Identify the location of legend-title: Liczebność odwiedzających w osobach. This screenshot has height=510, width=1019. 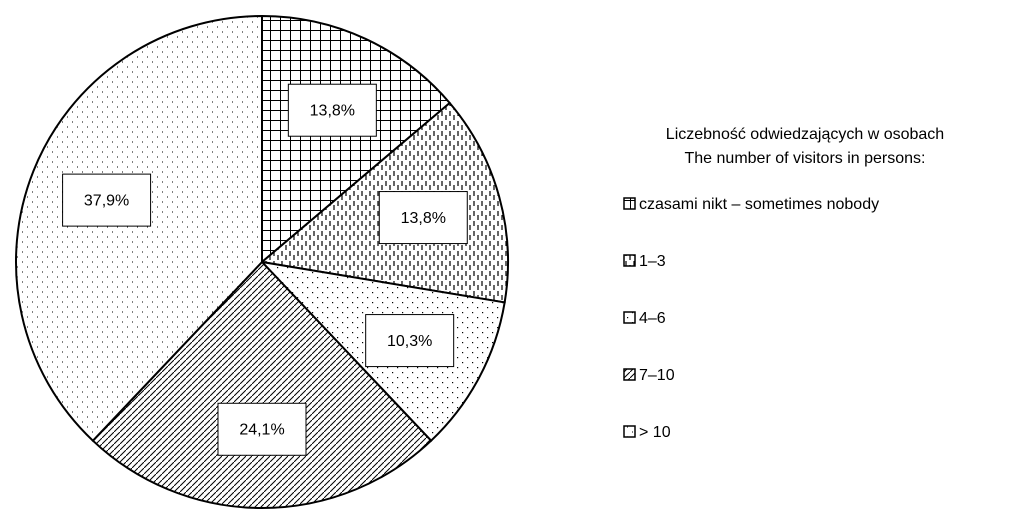
(805, 134).